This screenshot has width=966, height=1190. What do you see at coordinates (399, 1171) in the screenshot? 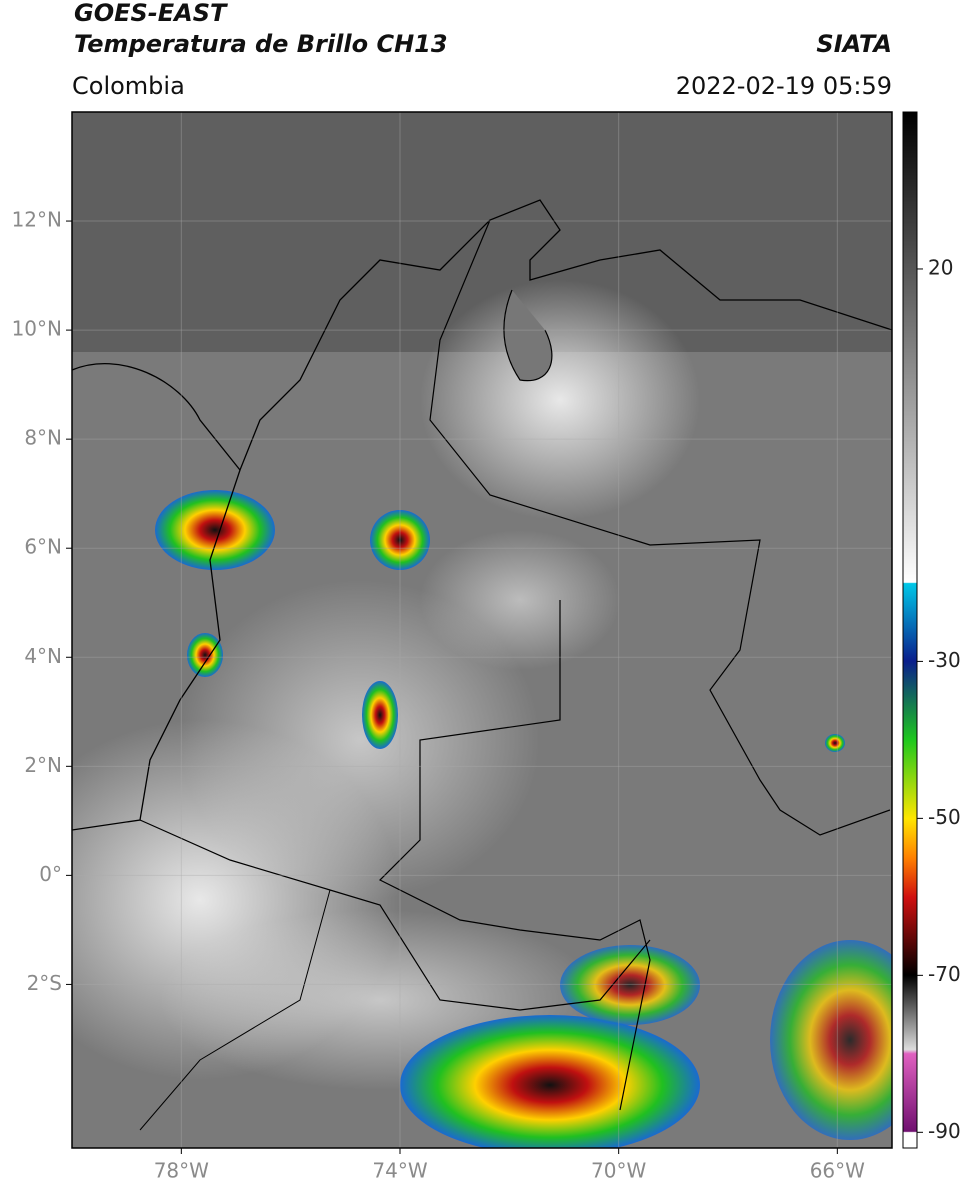
I see `x-tick-label: 74°W` at bounding box center [399, 1171].